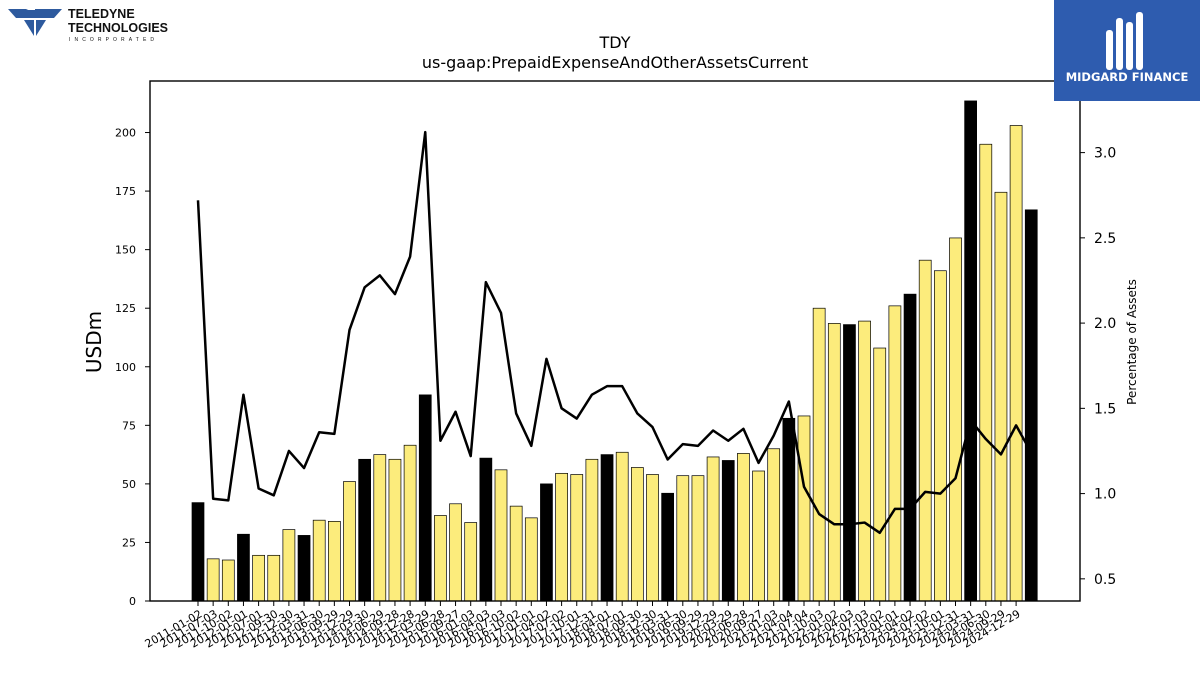 The height and width of the screenshot is (675, 1200). Describe the element at coordinates (125, 367) in the screenshot. I see `y-tick-label: 100` at that location.